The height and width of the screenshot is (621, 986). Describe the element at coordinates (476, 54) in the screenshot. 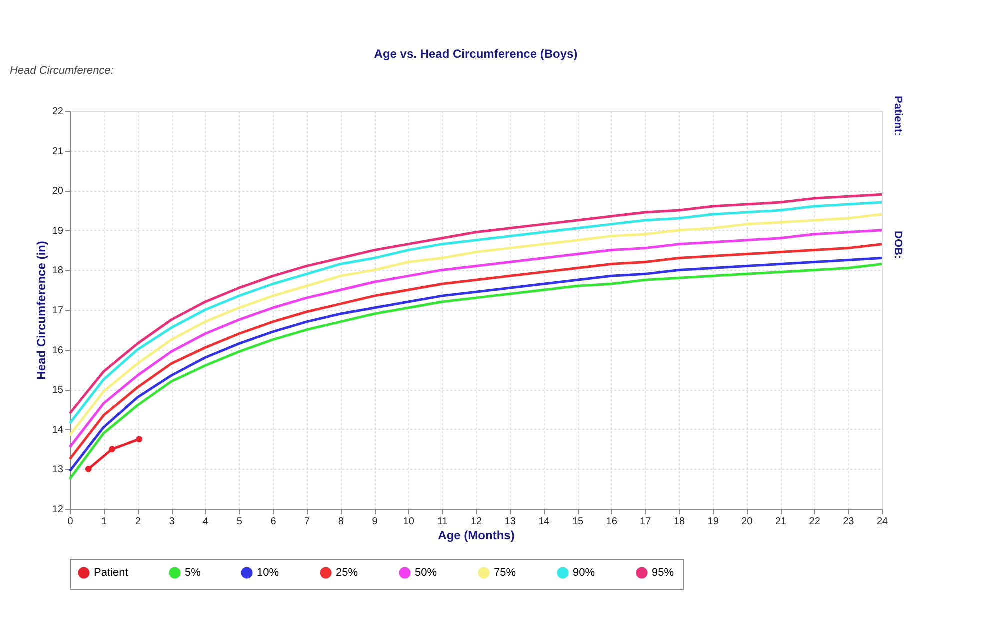

I see `chart-title: Age vs. Head Circumference (Boys)` at that location.